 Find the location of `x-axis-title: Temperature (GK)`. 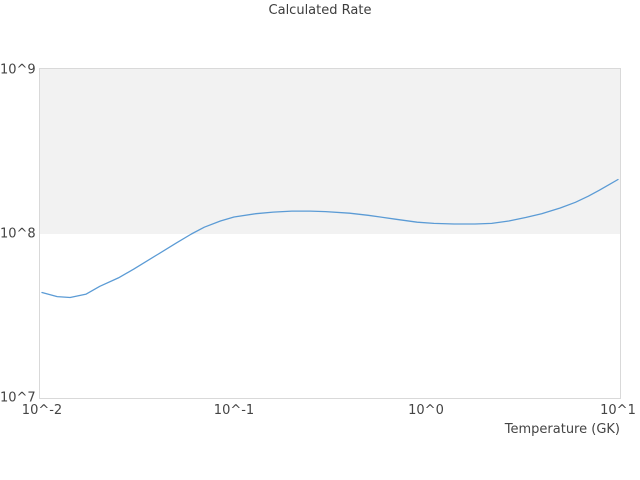

x-axis-title: Temperature (GK) is located at coordinates (562, 429).